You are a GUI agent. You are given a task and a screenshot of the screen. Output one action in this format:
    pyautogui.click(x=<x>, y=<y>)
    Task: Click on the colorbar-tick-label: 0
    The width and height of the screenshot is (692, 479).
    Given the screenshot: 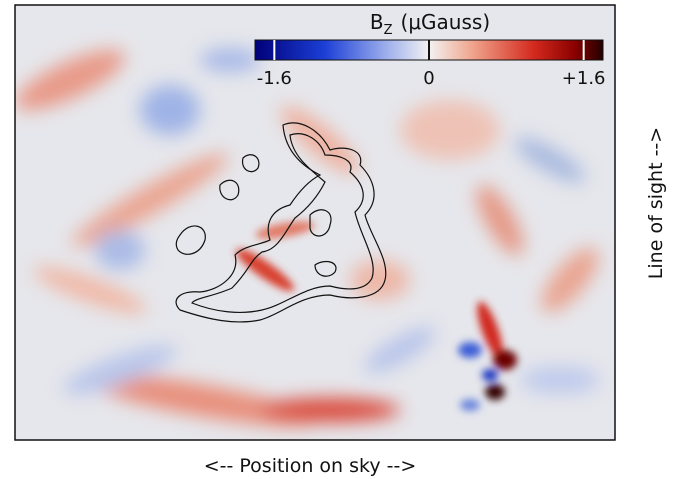 What is the action you would take?
    pyautogui.click(x=428, y=78)
    